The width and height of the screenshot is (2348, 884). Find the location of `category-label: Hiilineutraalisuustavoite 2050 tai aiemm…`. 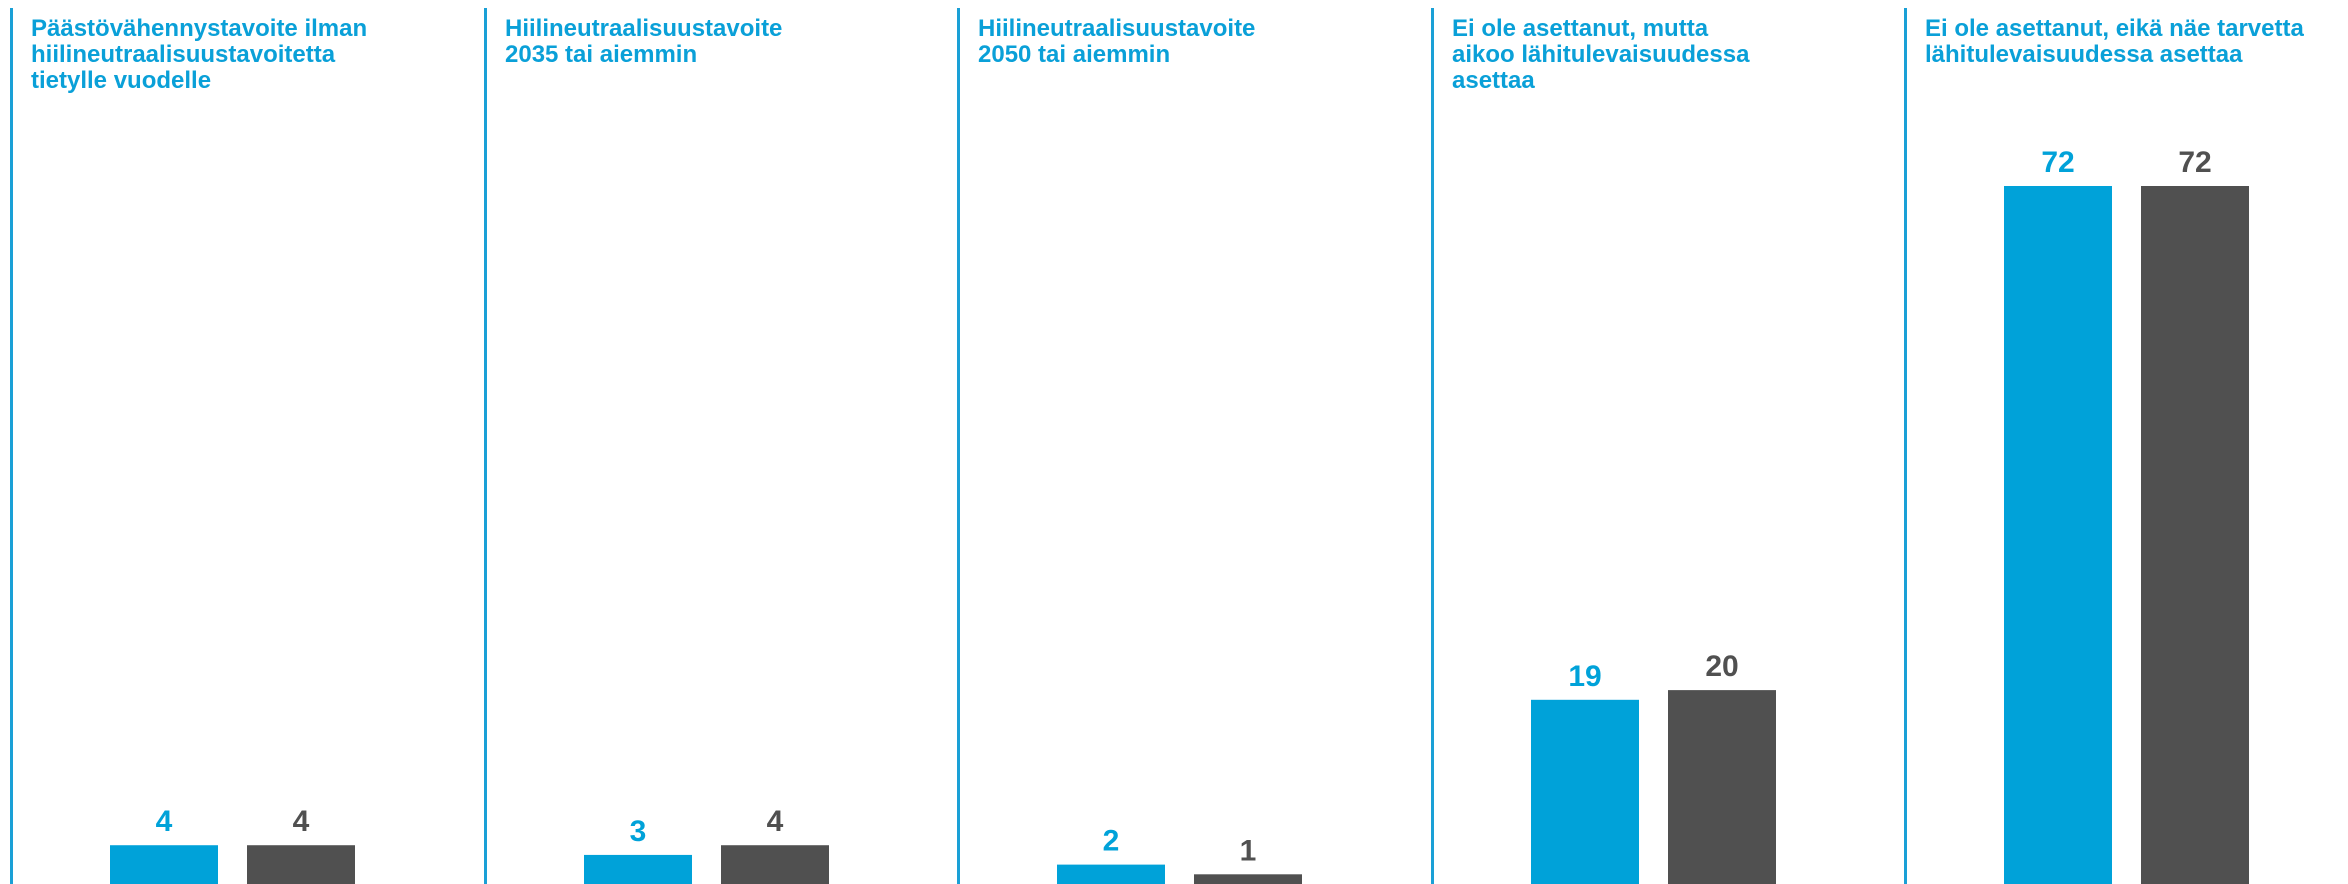

category-label: Hiilineutraalisuustavoite 2050 tai aiemm… is located at coordinates (1117, 41).